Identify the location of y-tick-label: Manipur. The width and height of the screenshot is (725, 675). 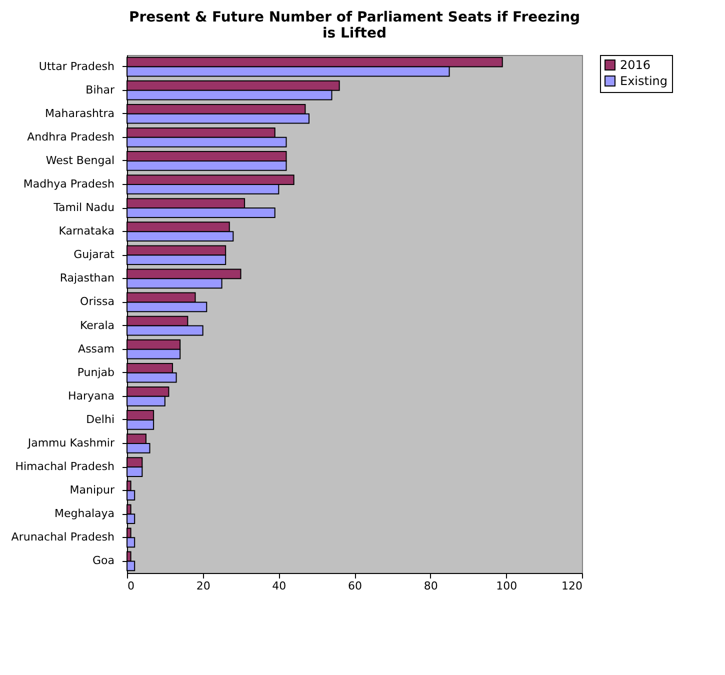
(92, 490).